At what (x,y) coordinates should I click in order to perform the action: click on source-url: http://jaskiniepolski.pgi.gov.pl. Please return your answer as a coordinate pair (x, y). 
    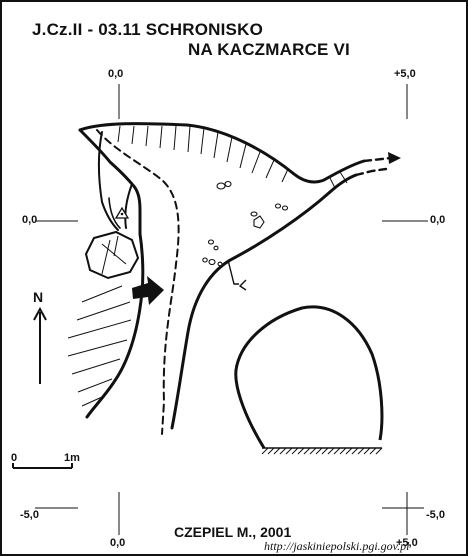
    Looking at the image, I should click on (337, 546).